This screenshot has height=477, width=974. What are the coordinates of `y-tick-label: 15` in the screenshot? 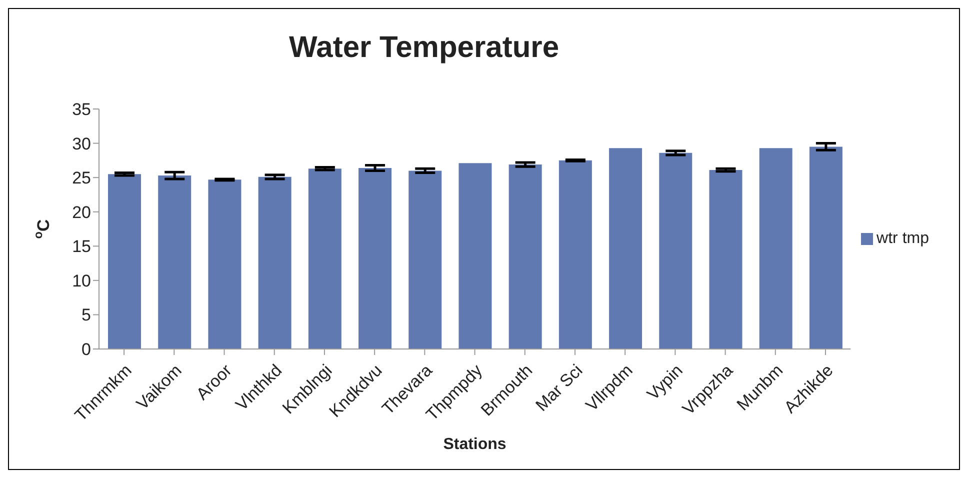 It's located at (81, 246).